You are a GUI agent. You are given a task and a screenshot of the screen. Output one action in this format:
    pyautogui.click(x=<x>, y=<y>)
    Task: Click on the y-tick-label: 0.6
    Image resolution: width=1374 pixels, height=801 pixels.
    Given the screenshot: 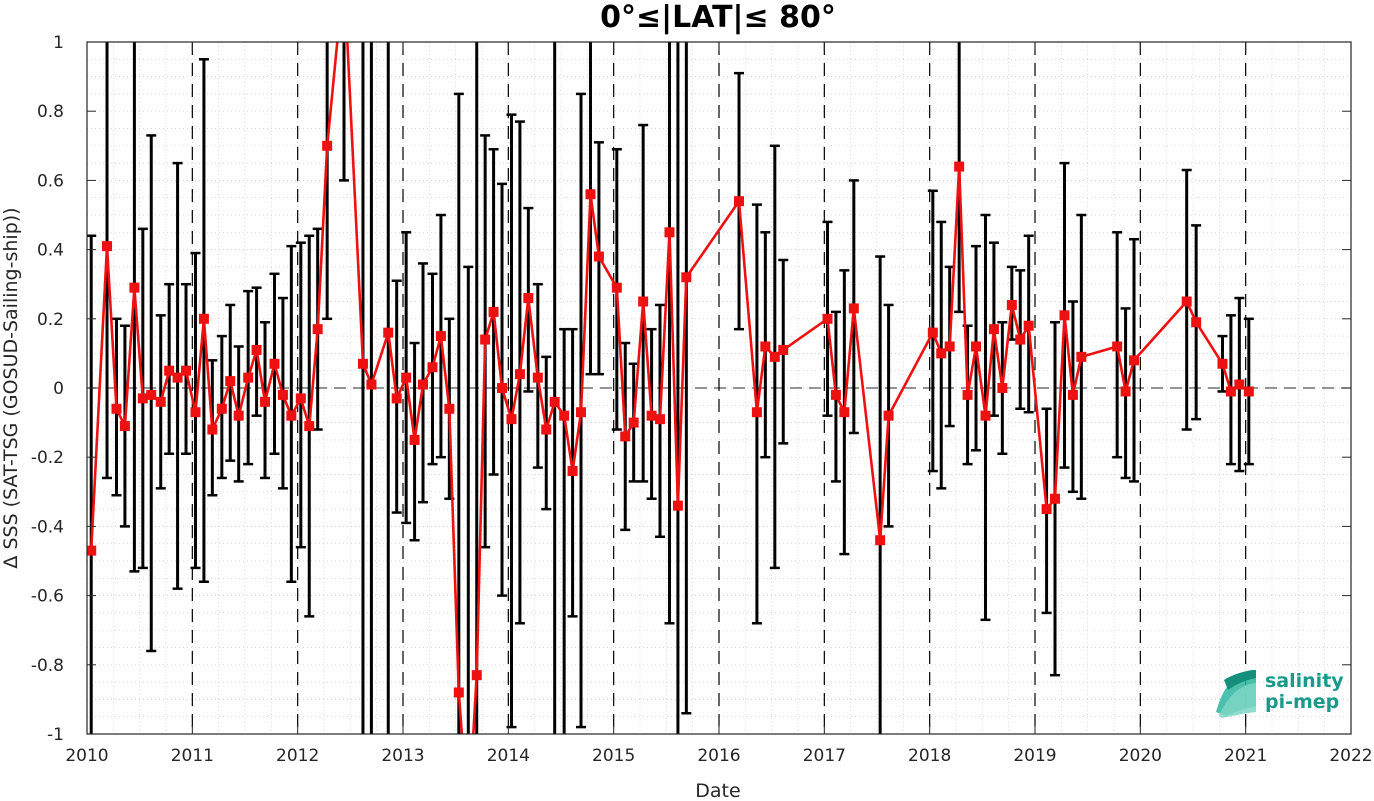 What is the action you would take?
    pyautogui.click(x=50, y=181)
    